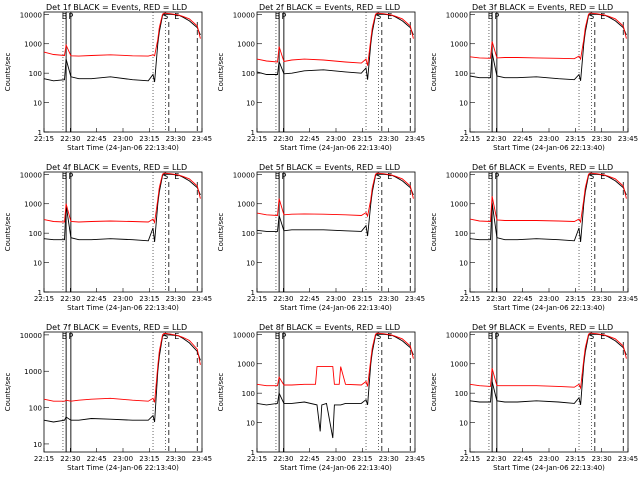 This screenshot has width=640, height=480. I want to click on series-events, so click(548, 369).